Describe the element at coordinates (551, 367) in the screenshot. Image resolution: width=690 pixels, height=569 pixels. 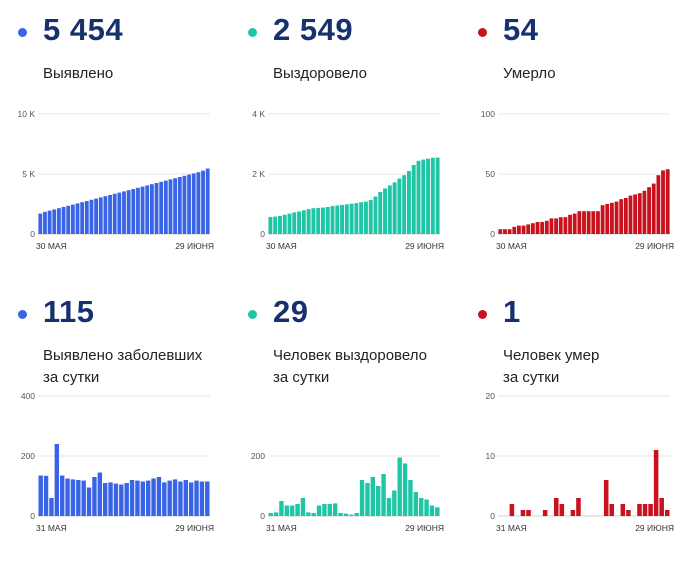
I see `stat-label: Человек умер за сутки` at that location.